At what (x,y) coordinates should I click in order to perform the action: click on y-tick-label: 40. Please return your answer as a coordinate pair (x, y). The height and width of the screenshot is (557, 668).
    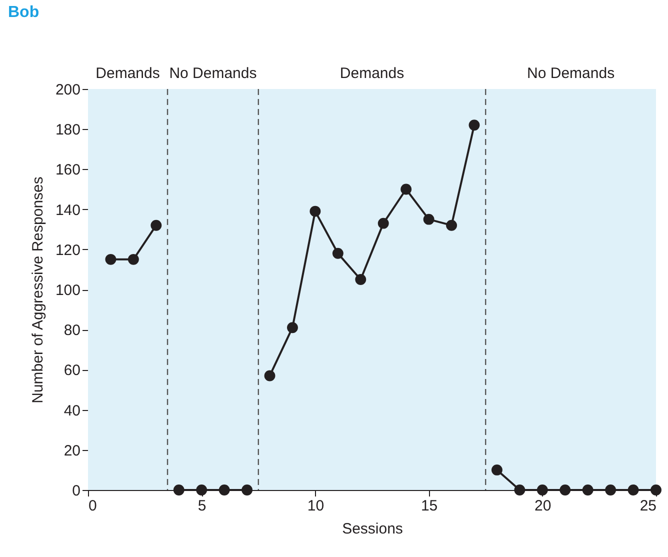
    Looking at the image, I should click on (72, 411).